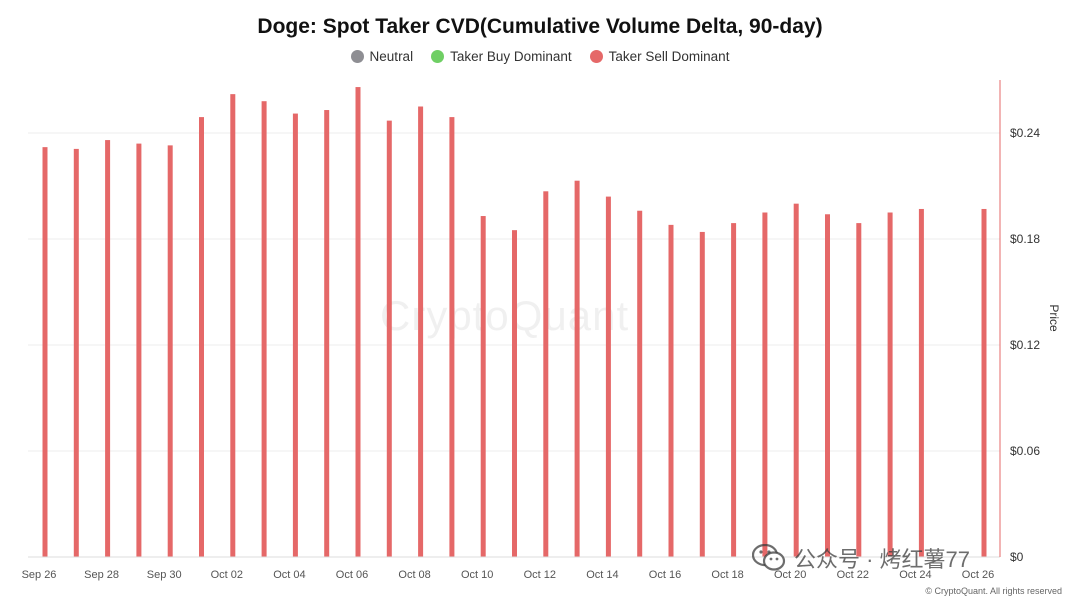  I want to click on x-tick-label: Sep 28, so click(101, 575).